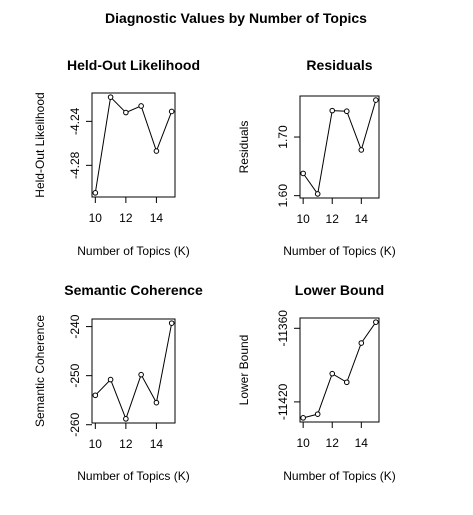 The height and width of the screenshot is (515, 473). What do you see at coordinates (283, 328) in the screenshot?
I see `y-tick-label: -11360` at bounding box center [283, 328].